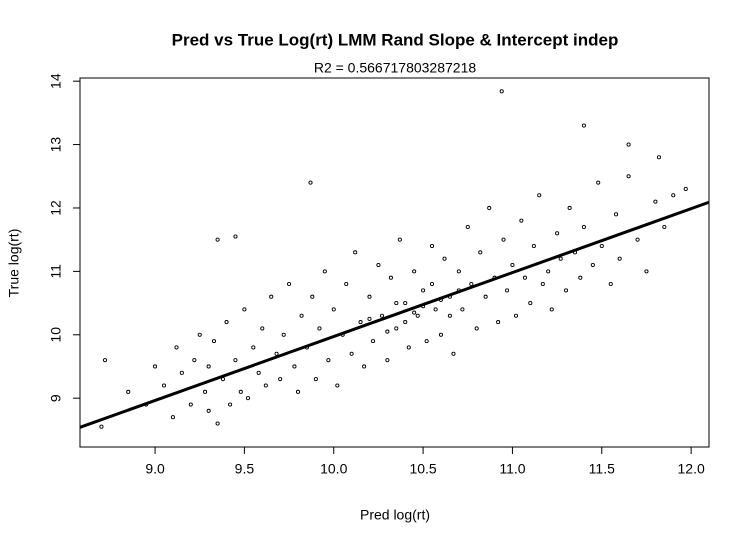 This screenshot has height=545, width=750. I want to click on y-axis-label: True log(rt), so click(14, 263).